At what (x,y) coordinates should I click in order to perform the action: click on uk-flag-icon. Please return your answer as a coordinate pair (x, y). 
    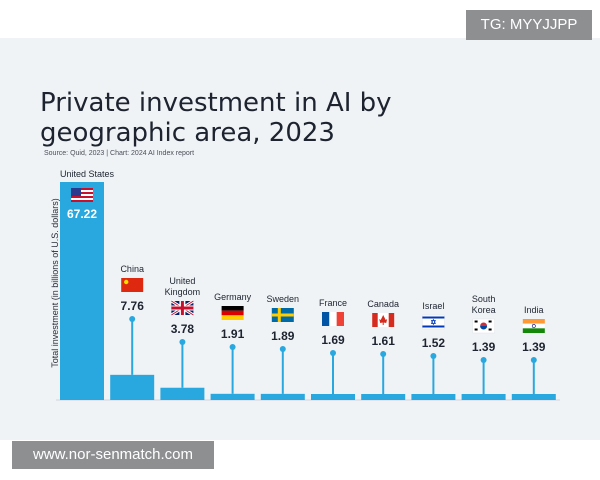
    Looking at the image, I should click on (182, 308).